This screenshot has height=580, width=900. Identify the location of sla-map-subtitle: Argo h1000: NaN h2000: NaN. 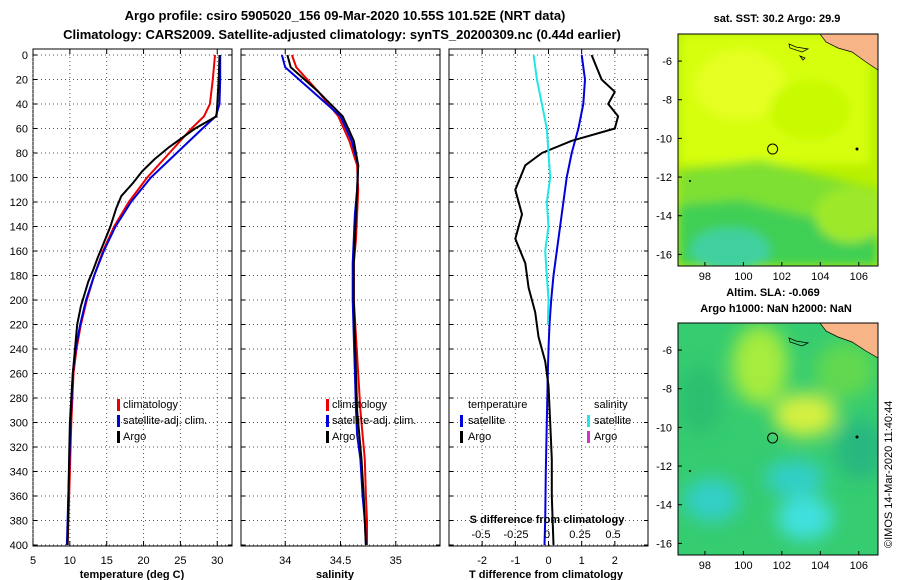
(776, 309).